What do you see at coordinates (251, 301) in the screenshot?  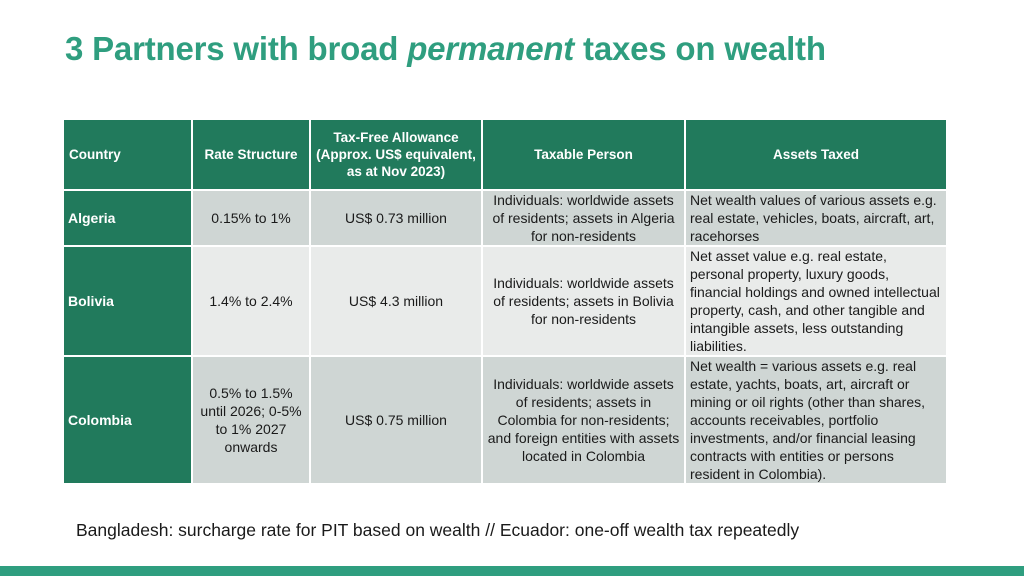 I see `rate-cell: 1.4% to 2.4%` at bounding box center [251, 301].